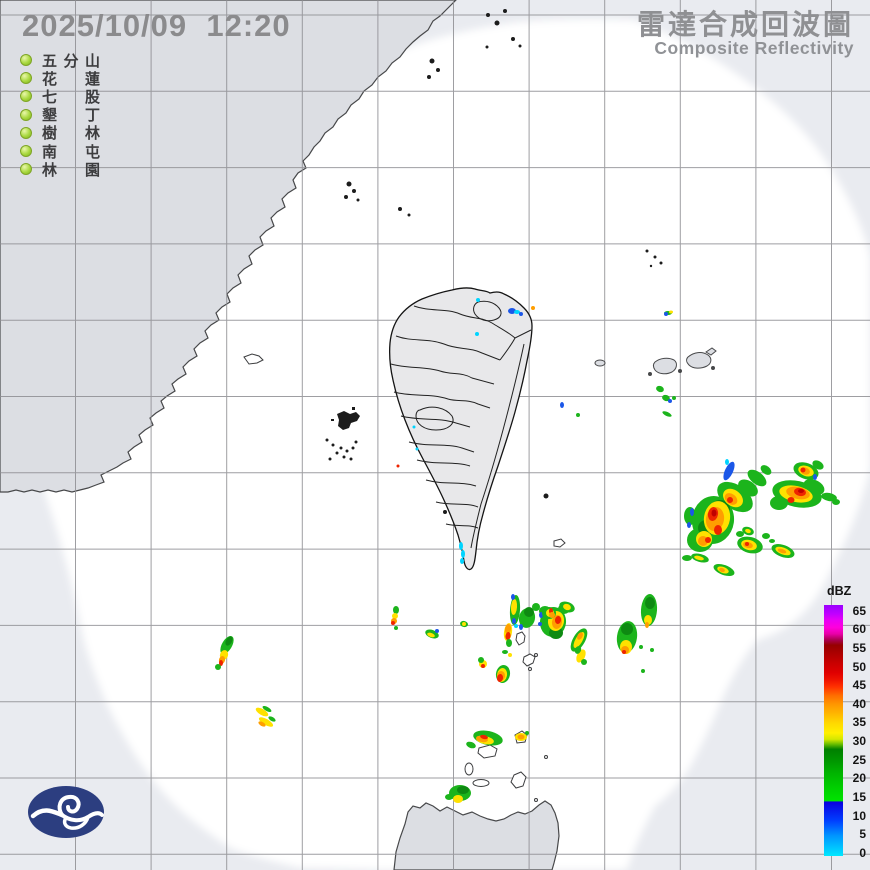 Image resolution: width=870 pixels, height=870 pixels. Describe the element at coordinates (655, 361) in the screenshot. I see `yaeyama-islands` at that location.